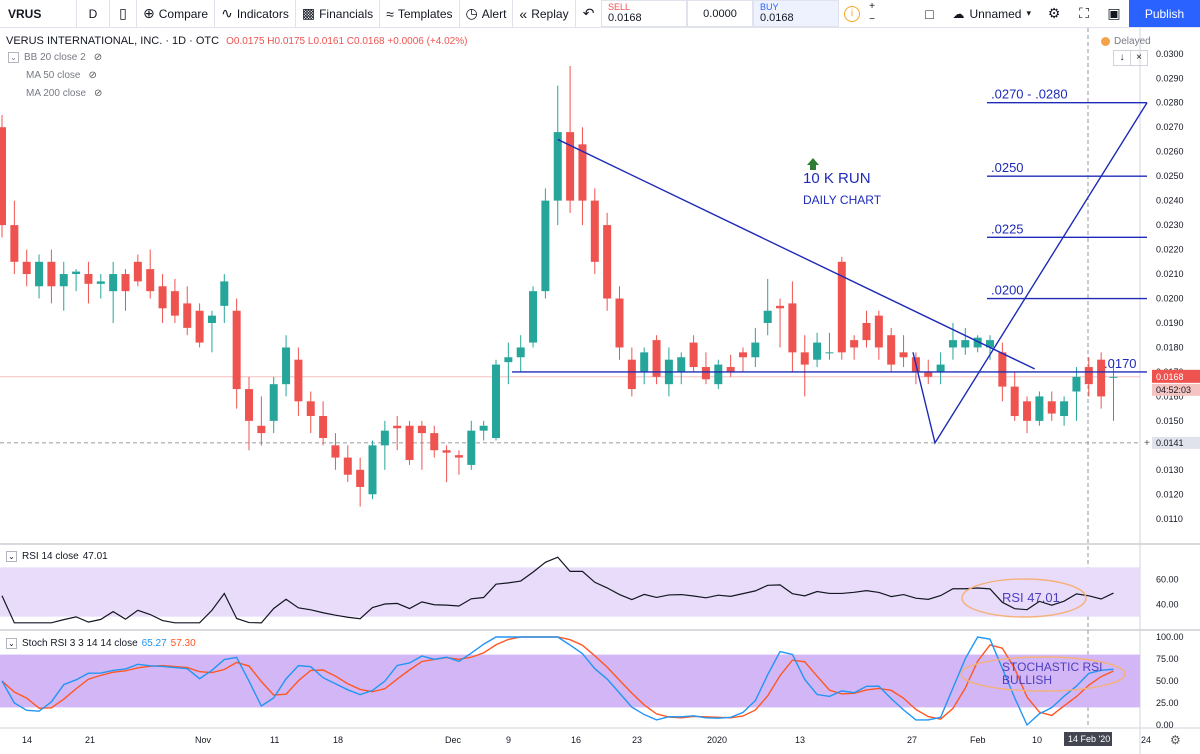 Image resolution: width=1200 pixels, height=754 pixels. What do you see at coordinates (1052, 667) in the screenshot?
I see `stoch-note-line1: STOCHASTIC RSI` at bounding box center [1052, 667].